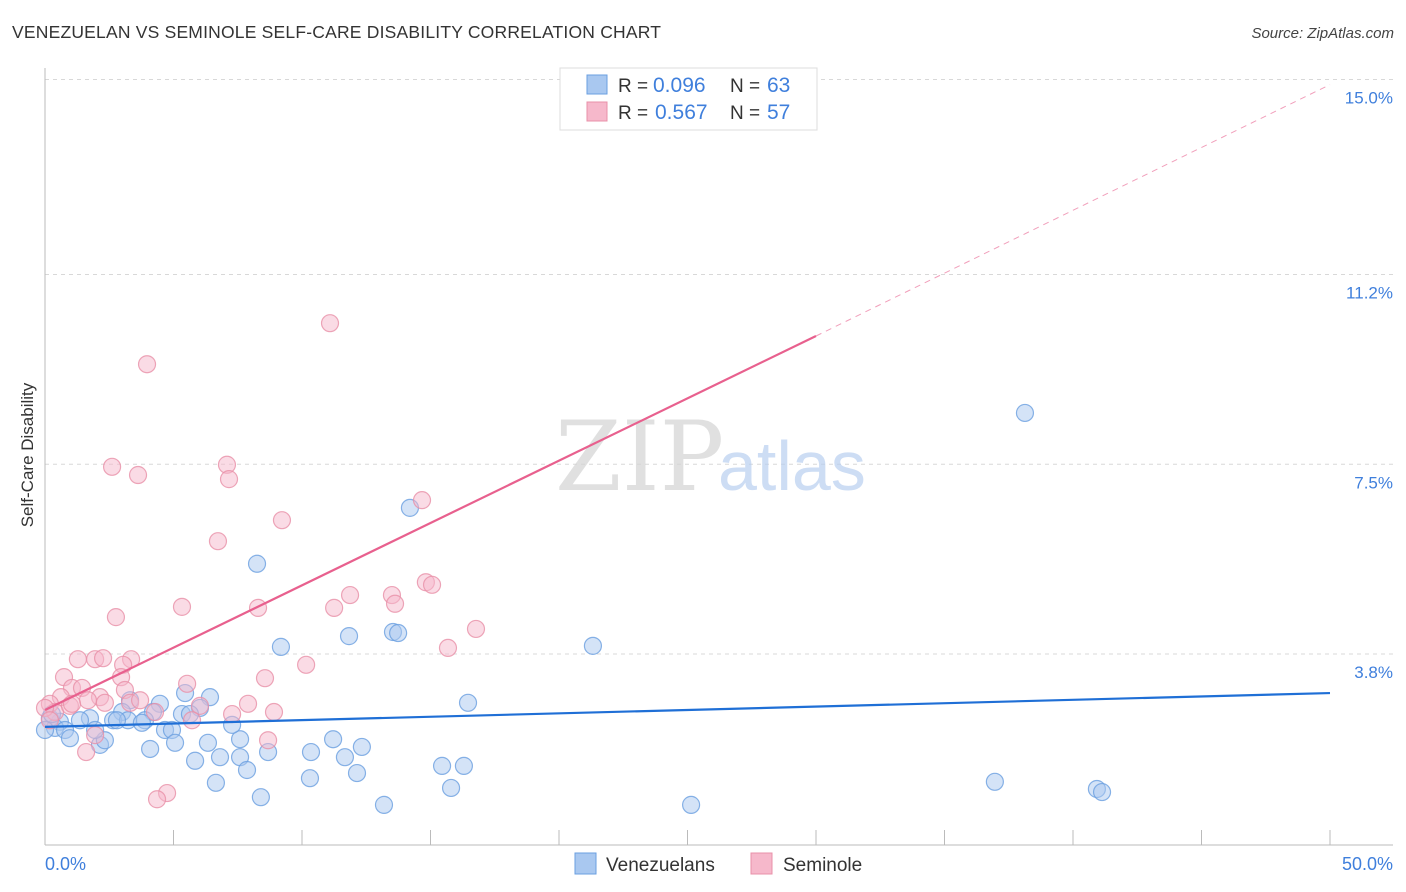  I want to click on y-tick-label: 11.2%, so click(1369, 292).